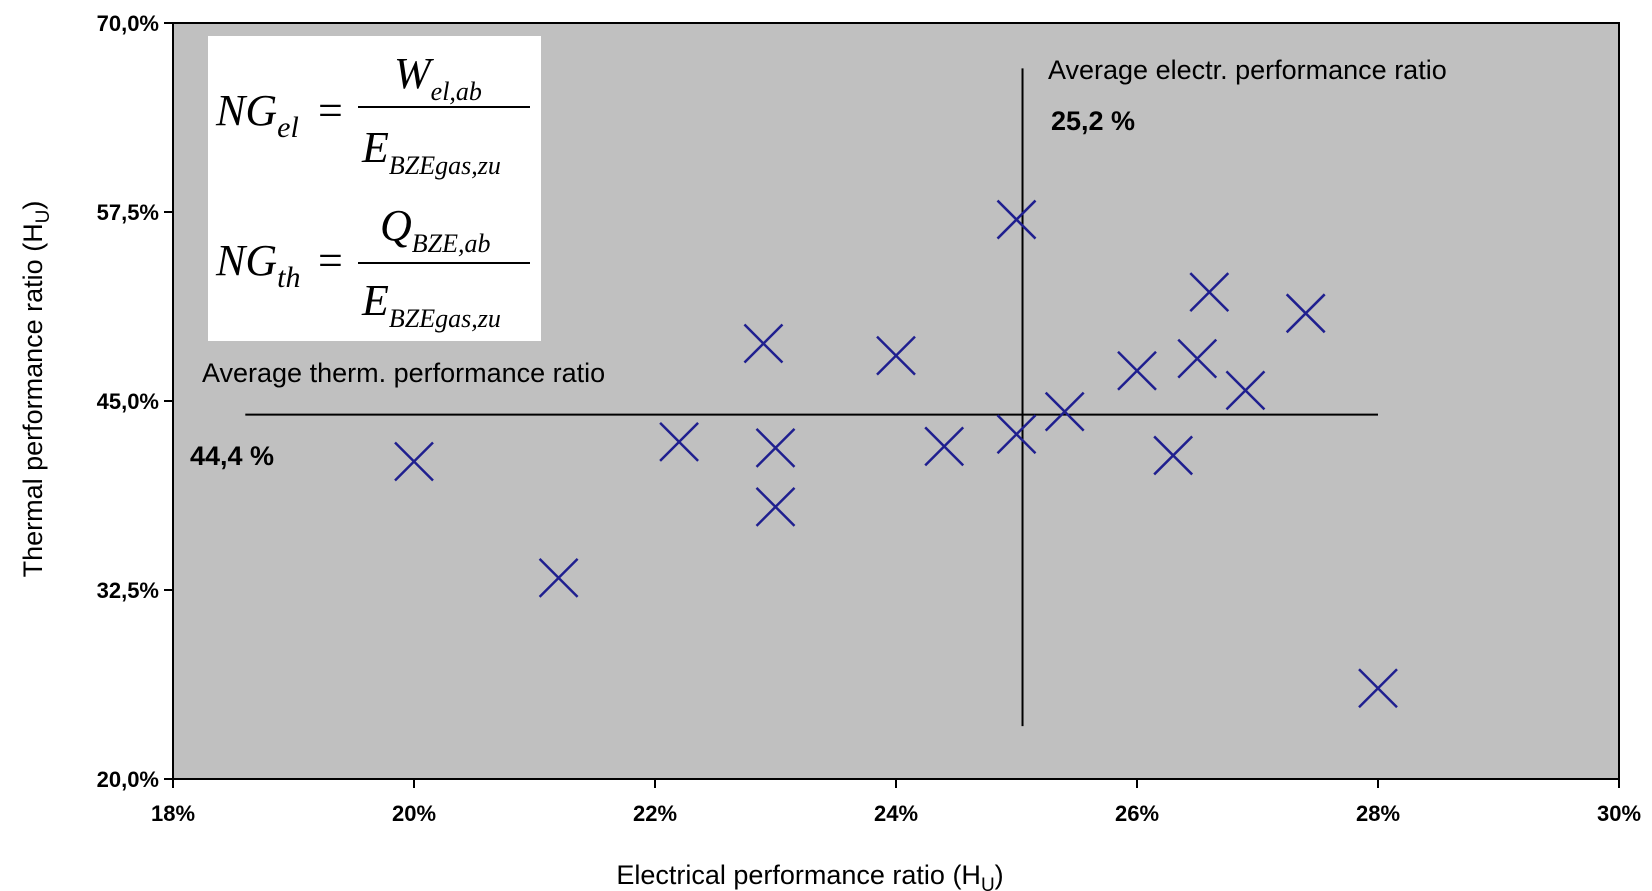  I want to click on average-therm-label: Average therm. performance ratio, so click(403, 373).